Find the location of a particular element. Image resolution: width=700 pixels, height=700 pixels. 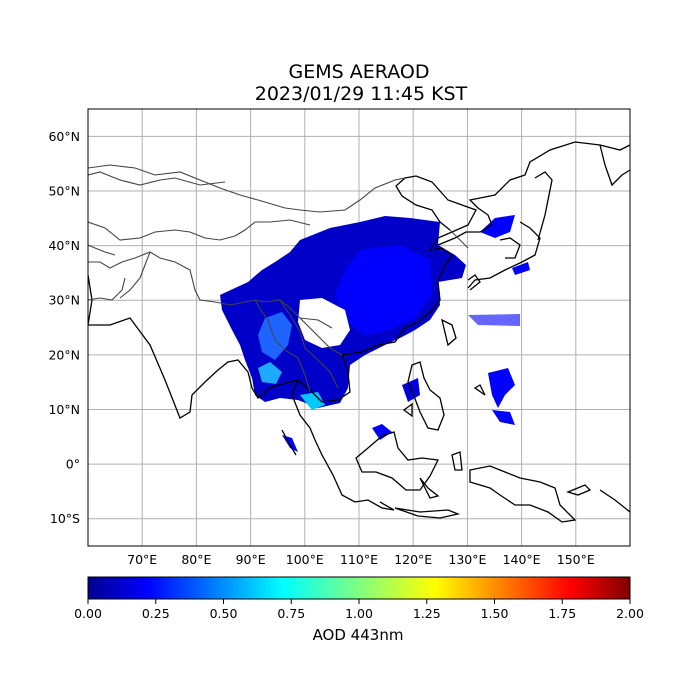

aod-data-overlay is located at coordinates (375, 333).